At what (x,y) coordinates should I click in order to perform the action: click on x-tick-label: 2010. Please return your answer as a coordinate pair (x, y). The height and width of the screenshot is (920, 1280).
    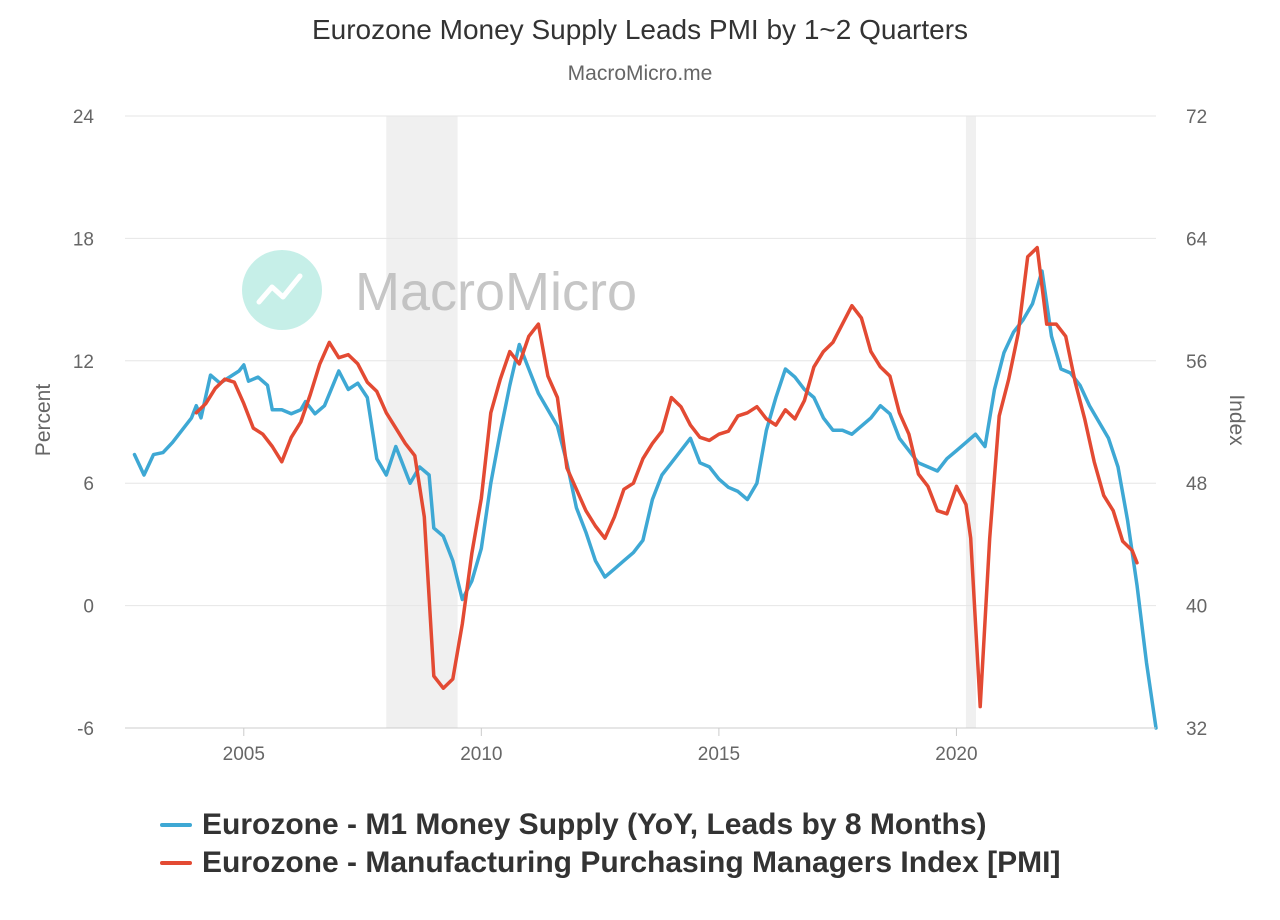
    Looking at the image, I should click on (481, 754).